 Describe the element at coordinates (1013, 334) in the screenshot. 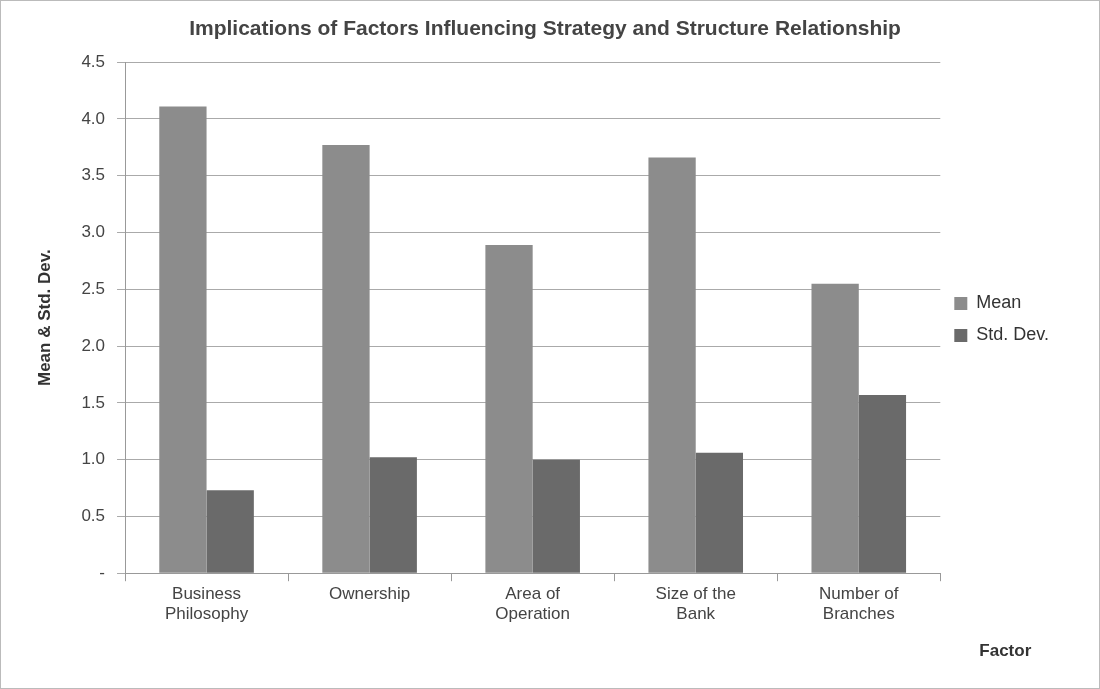

I see `legend-label: Std. Dev.` at that location.